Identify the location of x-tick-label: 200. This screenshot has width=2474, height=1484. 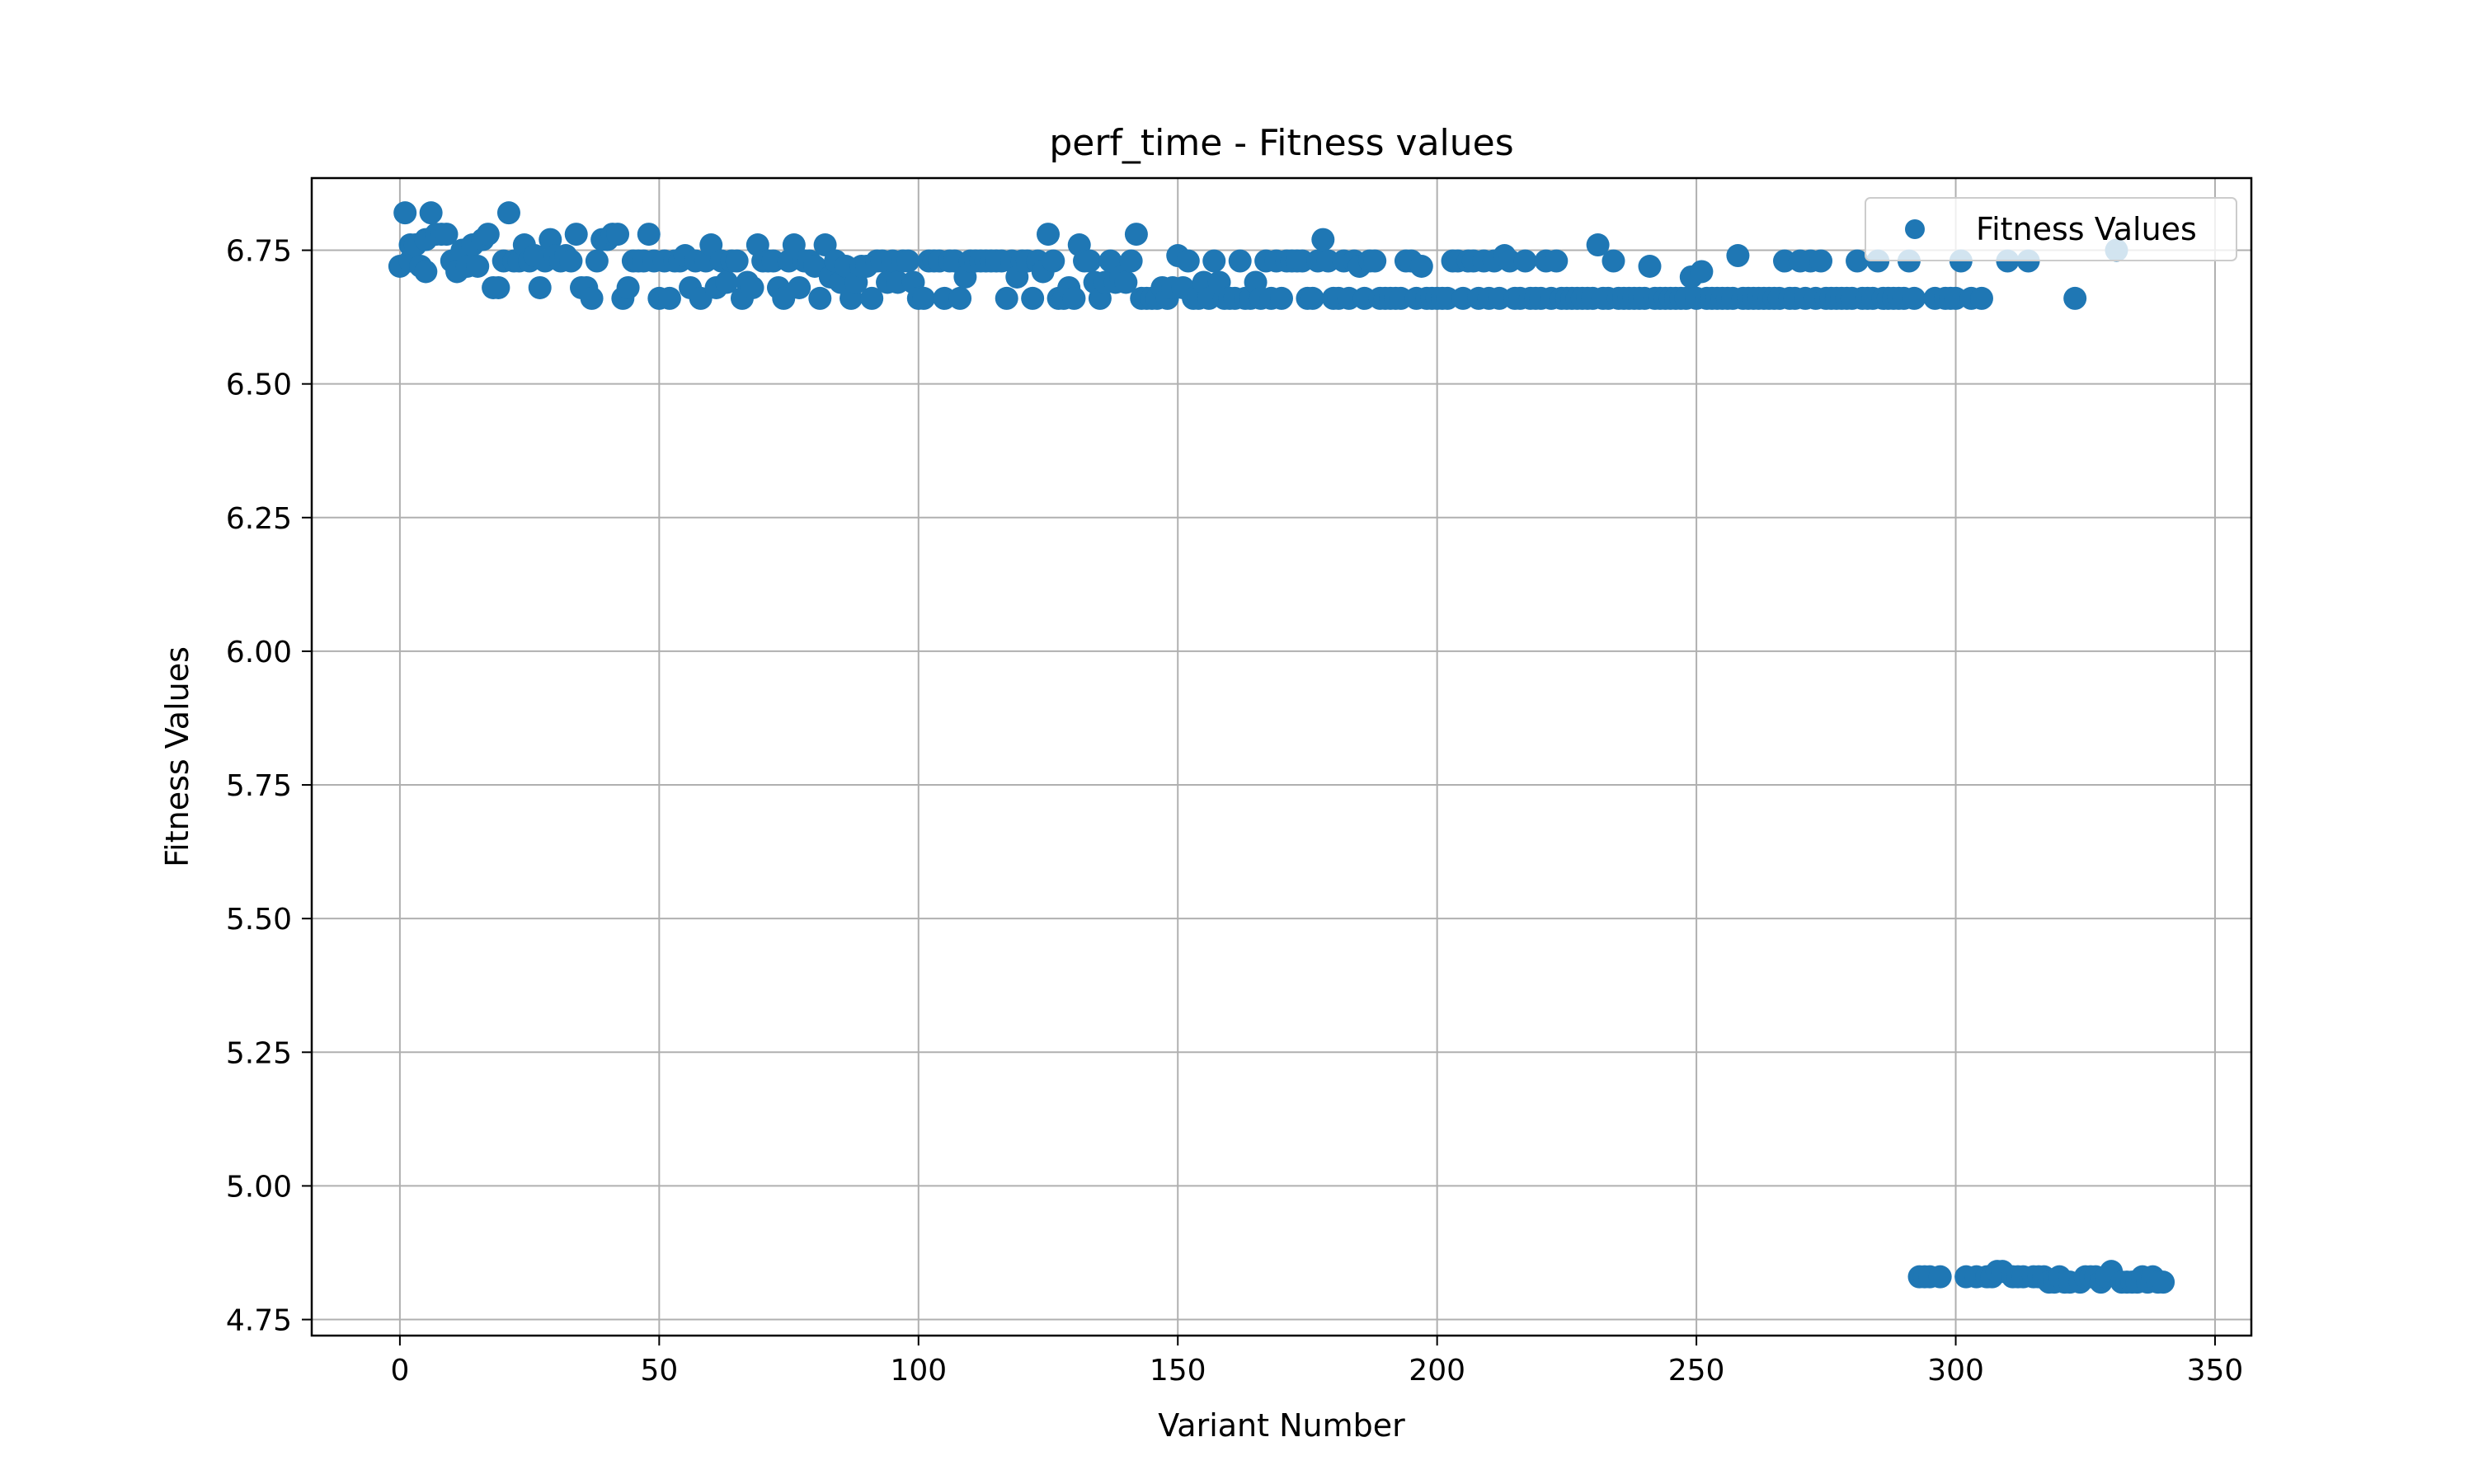
(1437, 1371).